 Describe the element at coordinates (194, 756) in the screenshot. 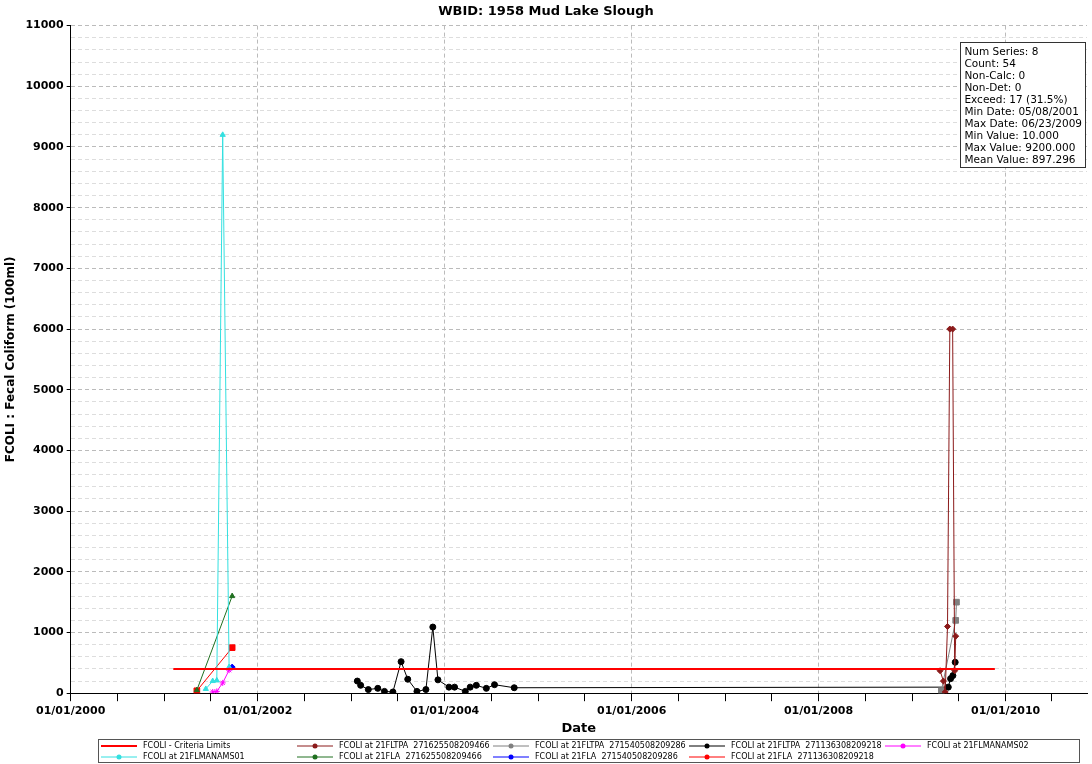

I see `legend-label: FCOLI at 21FLMANAMS01` at that location.